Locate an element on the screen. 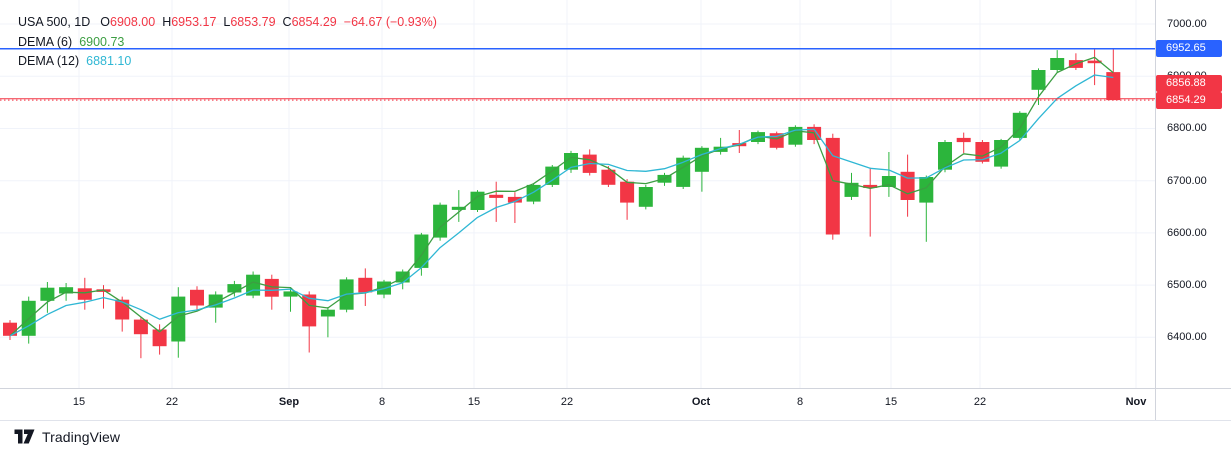  time-tick-label: Nov is located at coordinates (1136, 402).